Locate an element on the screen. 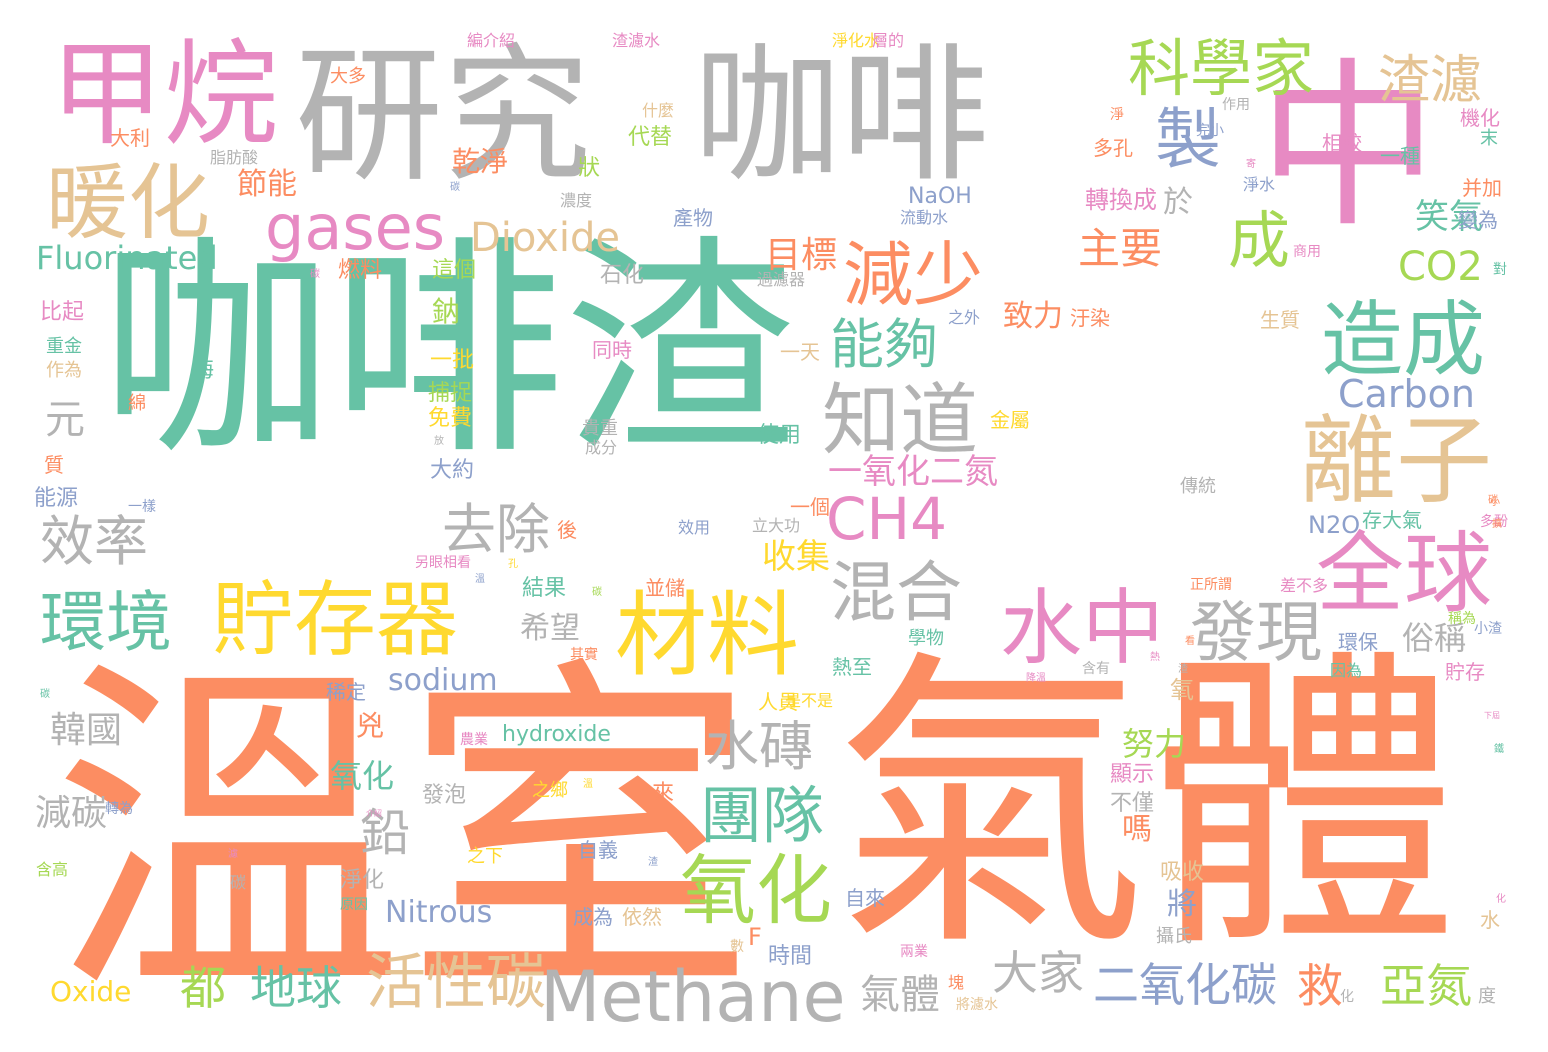  word-replace: 代替 is located at coordinates (650, 137).